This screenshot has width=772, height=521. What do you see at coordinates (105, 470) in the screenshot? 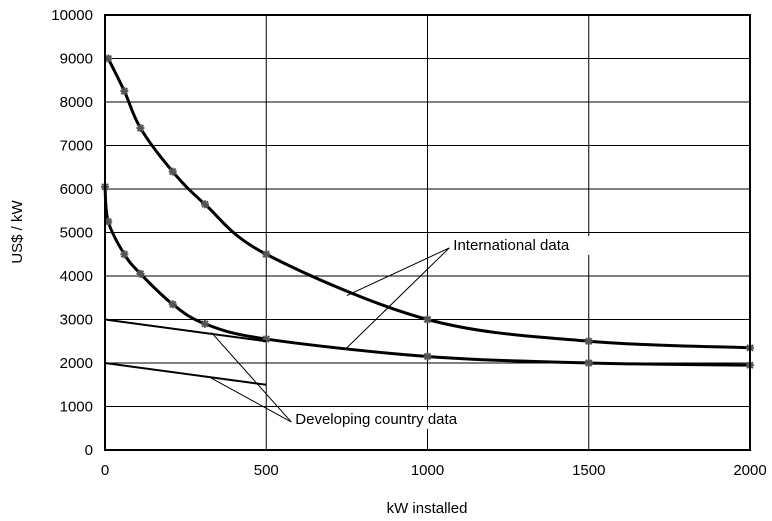
I see `x-tick-label-0: 0` at bounding box center [105, 470].